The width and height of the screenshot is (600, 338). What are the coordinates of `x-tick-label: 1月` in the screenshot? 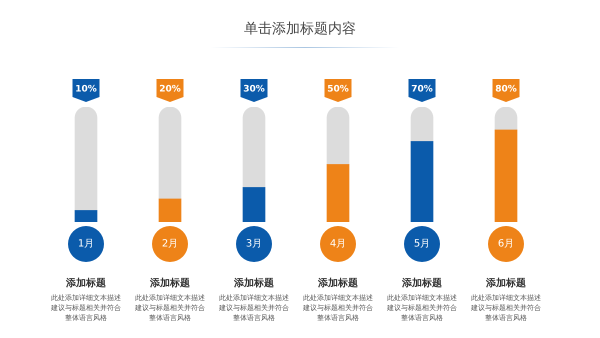 It's located at (86, 244).